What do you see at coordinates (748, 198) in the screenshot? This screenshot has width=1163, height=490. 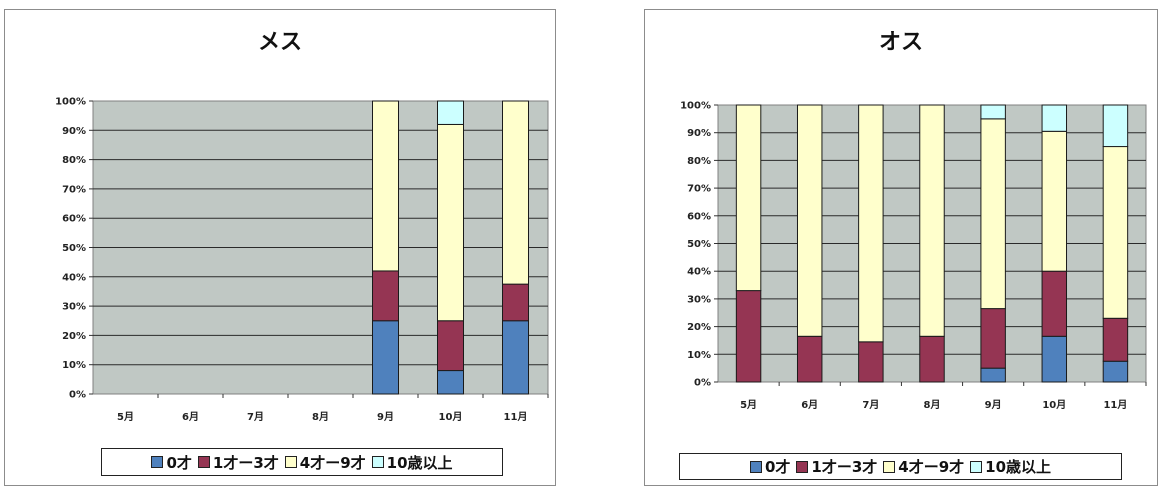 I see `bar-segment-series2-cat0` at bounding box center [748, 198].